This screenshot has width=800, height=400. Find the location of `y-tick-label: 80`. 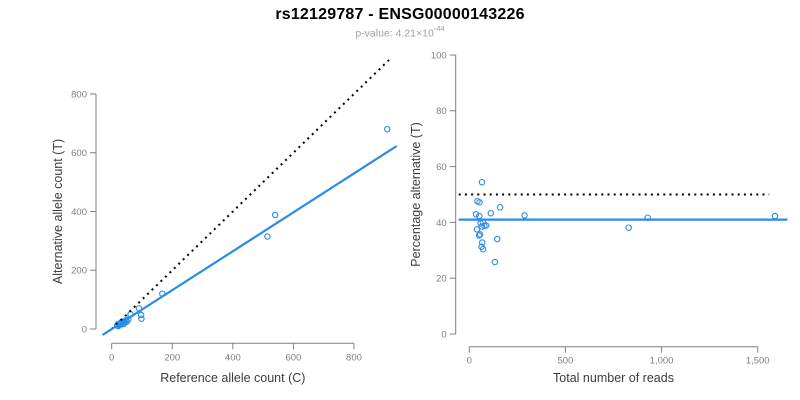

y-tick-label: 80 is located at coordinates (441, 111).